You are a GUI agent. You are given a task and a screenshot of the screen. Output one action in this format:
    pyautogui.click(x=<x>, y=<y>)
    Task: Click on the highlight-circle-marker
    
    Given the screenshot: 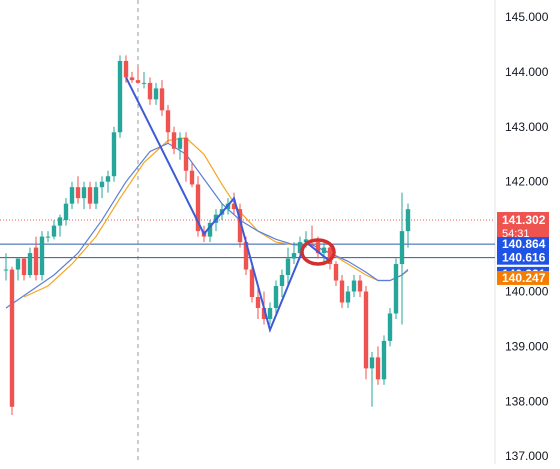 What is the action you would take?
    pyautogui.click(x=318, y=252)
    